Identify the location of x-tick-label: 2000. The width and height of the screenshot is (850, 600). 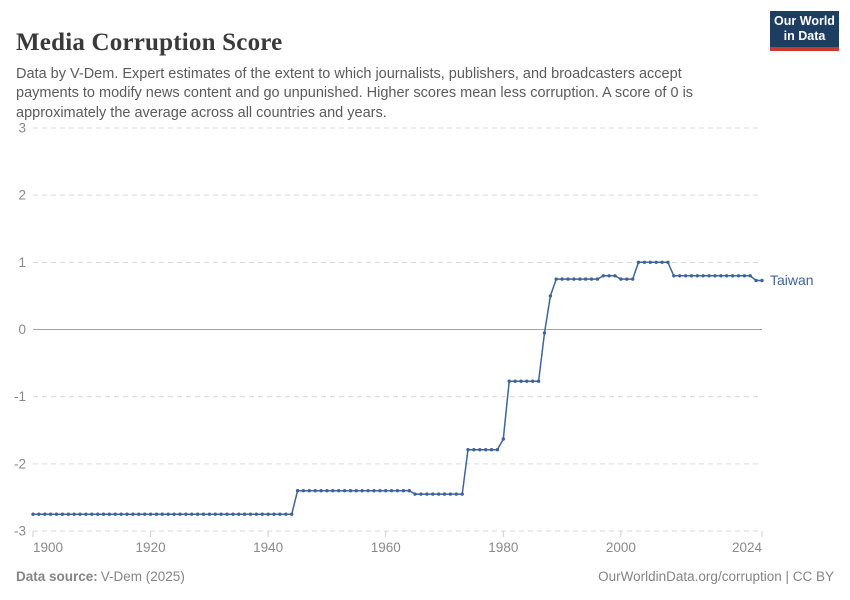
(621, 547).